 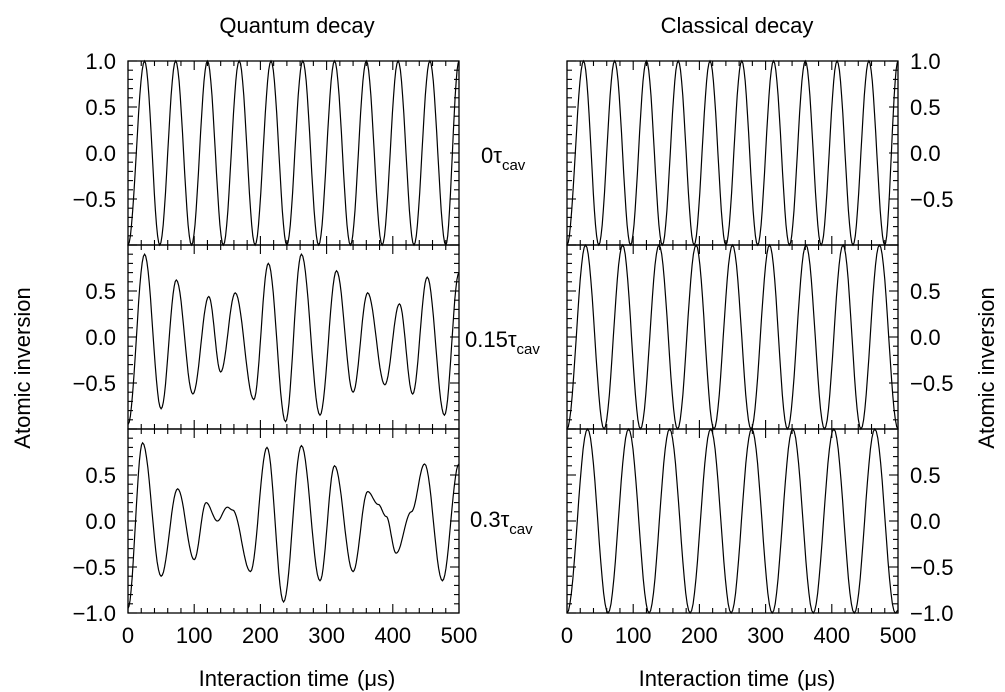 What do you see at coordinates (100, 291) in the screenshot?
I see `y-tick-label-0-1-0: 0.5` at bounding box center [100, 291].